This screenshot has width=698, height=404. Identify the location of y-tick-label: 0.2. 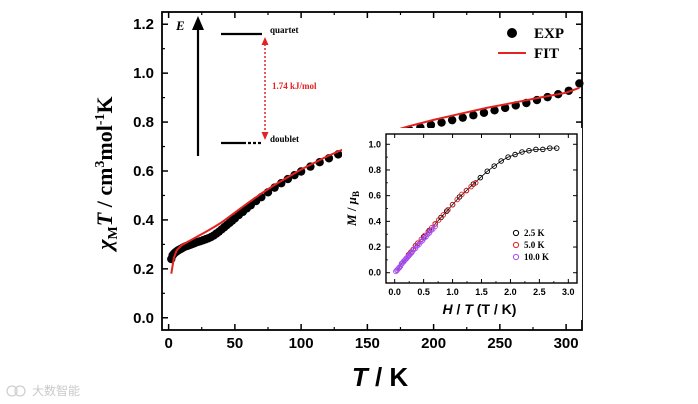
(143, 269).